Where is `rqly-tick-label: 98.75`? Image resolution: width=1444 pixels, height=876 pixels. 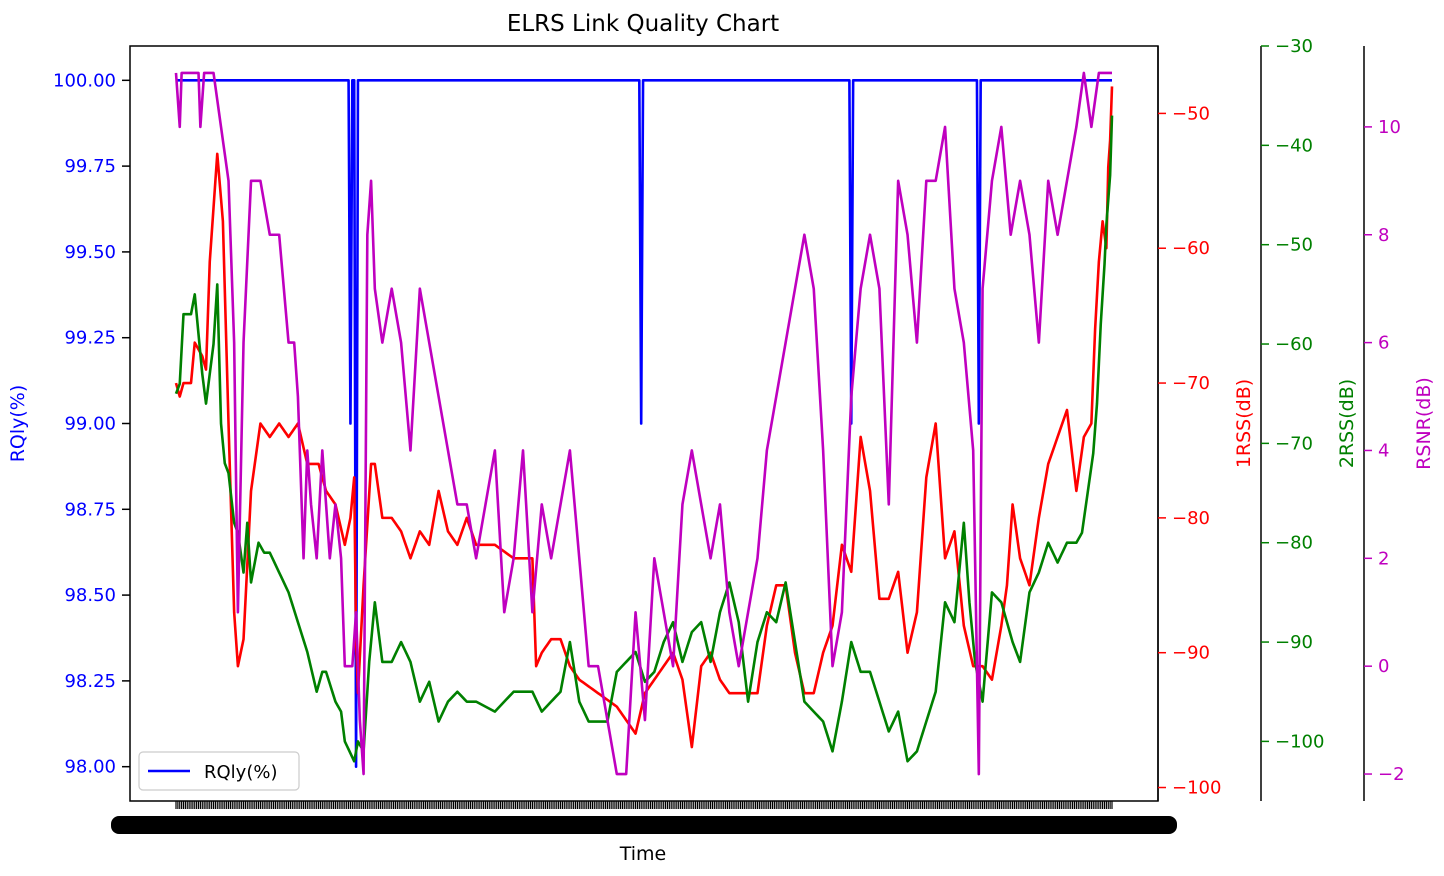 rqly-tick-label: 98.75 is located at coordinates (90, 509).